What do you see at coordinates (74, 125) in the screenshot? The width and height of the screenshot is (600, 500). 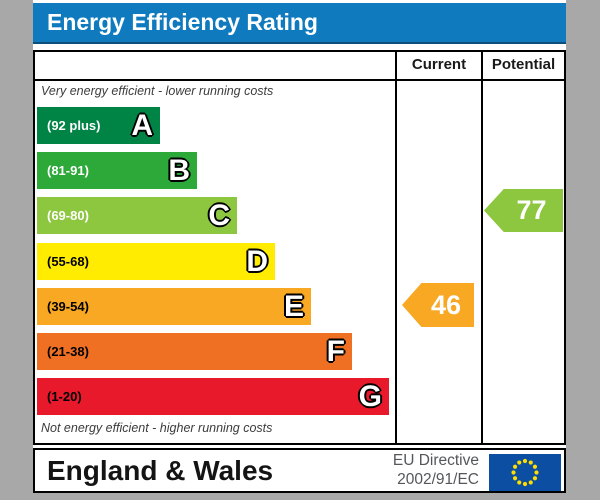 I see `band-range-label: (92 plus)` at bounding box center [74, 125].